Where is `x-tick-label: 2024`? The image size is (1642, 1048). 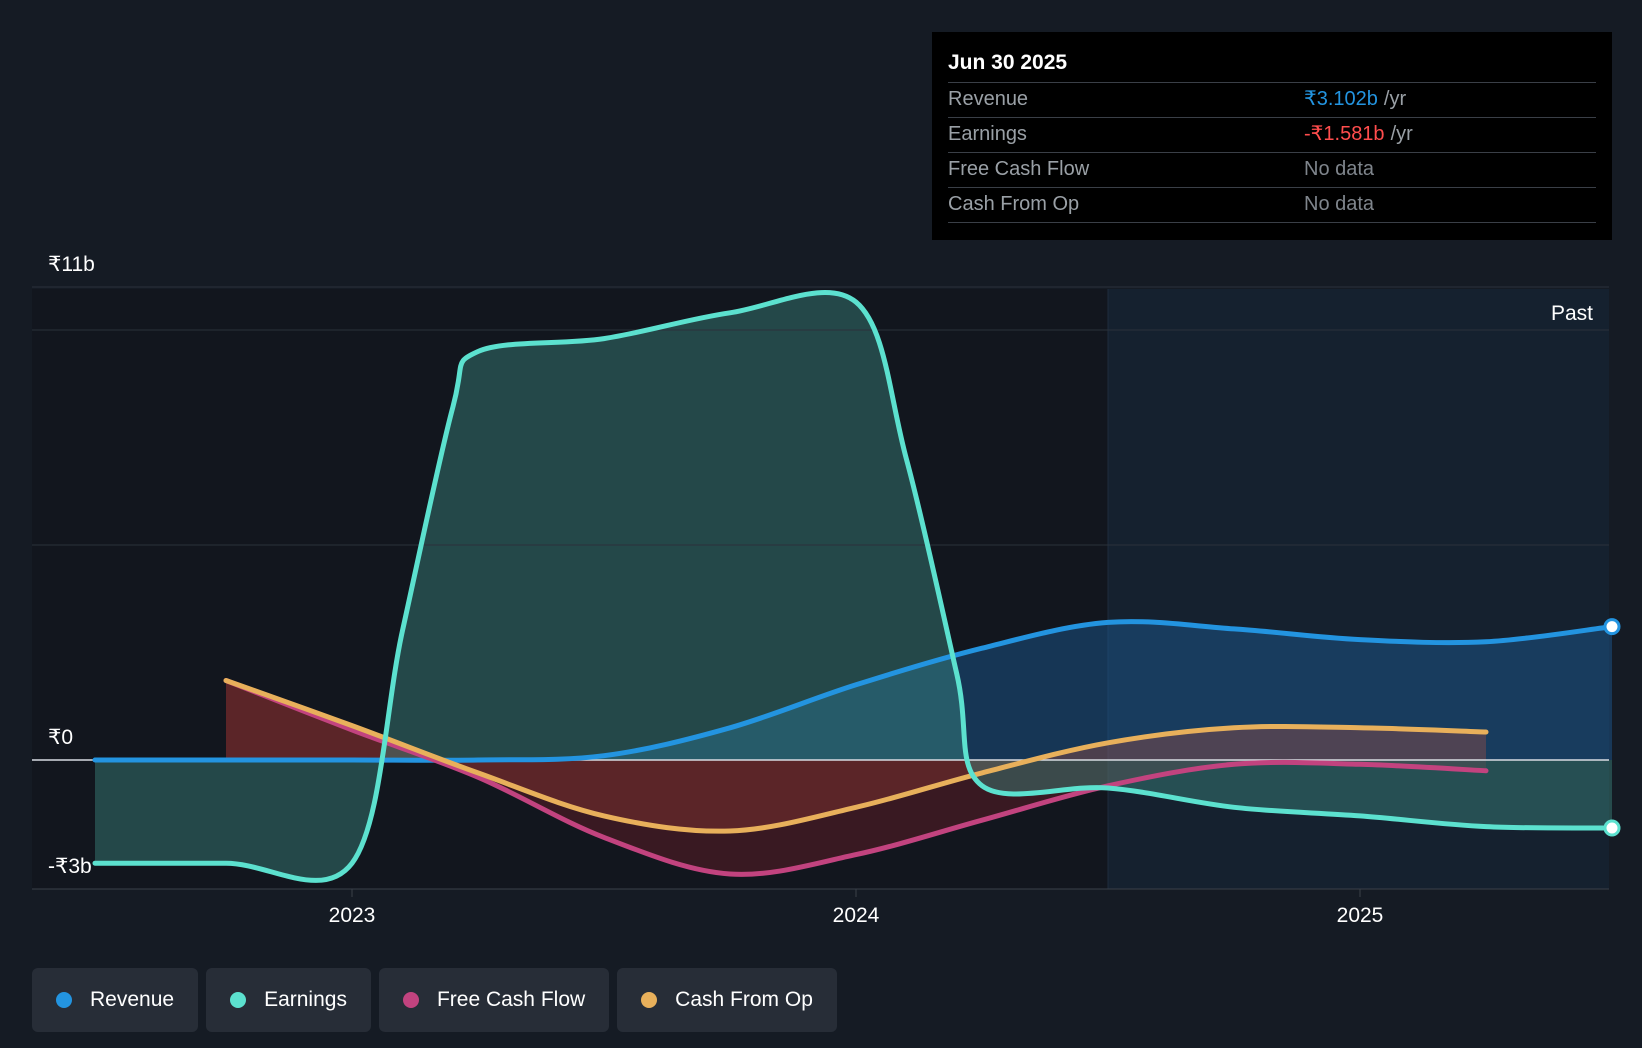 x-tick-label: 2024 is located at coordinates (856, 915).